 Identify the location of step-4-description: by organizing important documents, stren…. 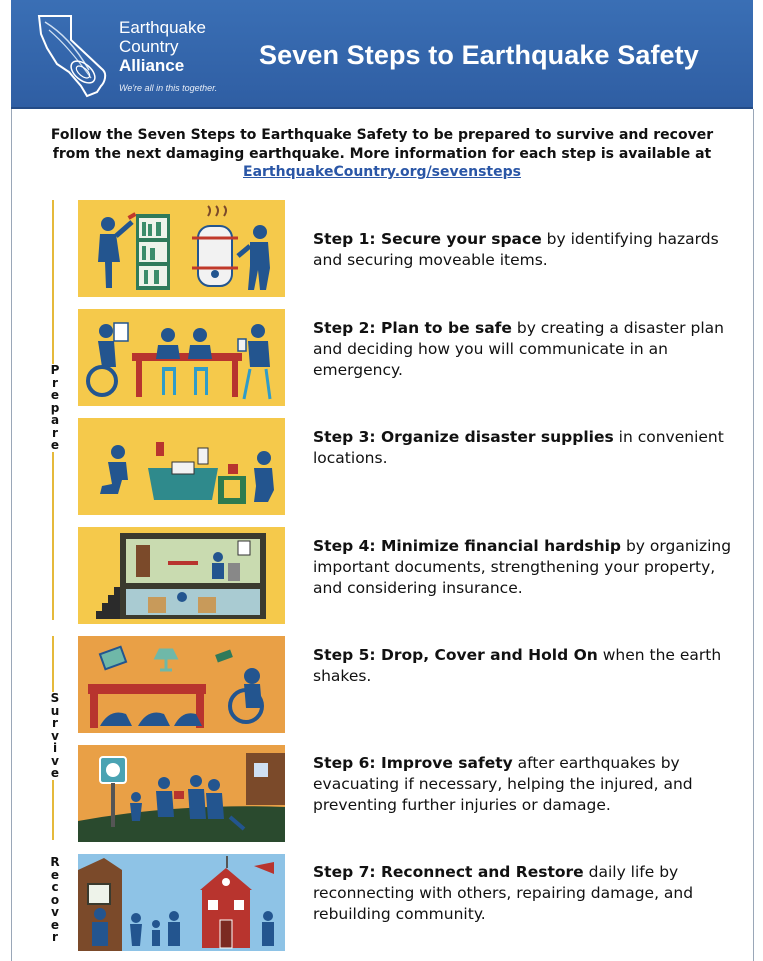
(522, 567).